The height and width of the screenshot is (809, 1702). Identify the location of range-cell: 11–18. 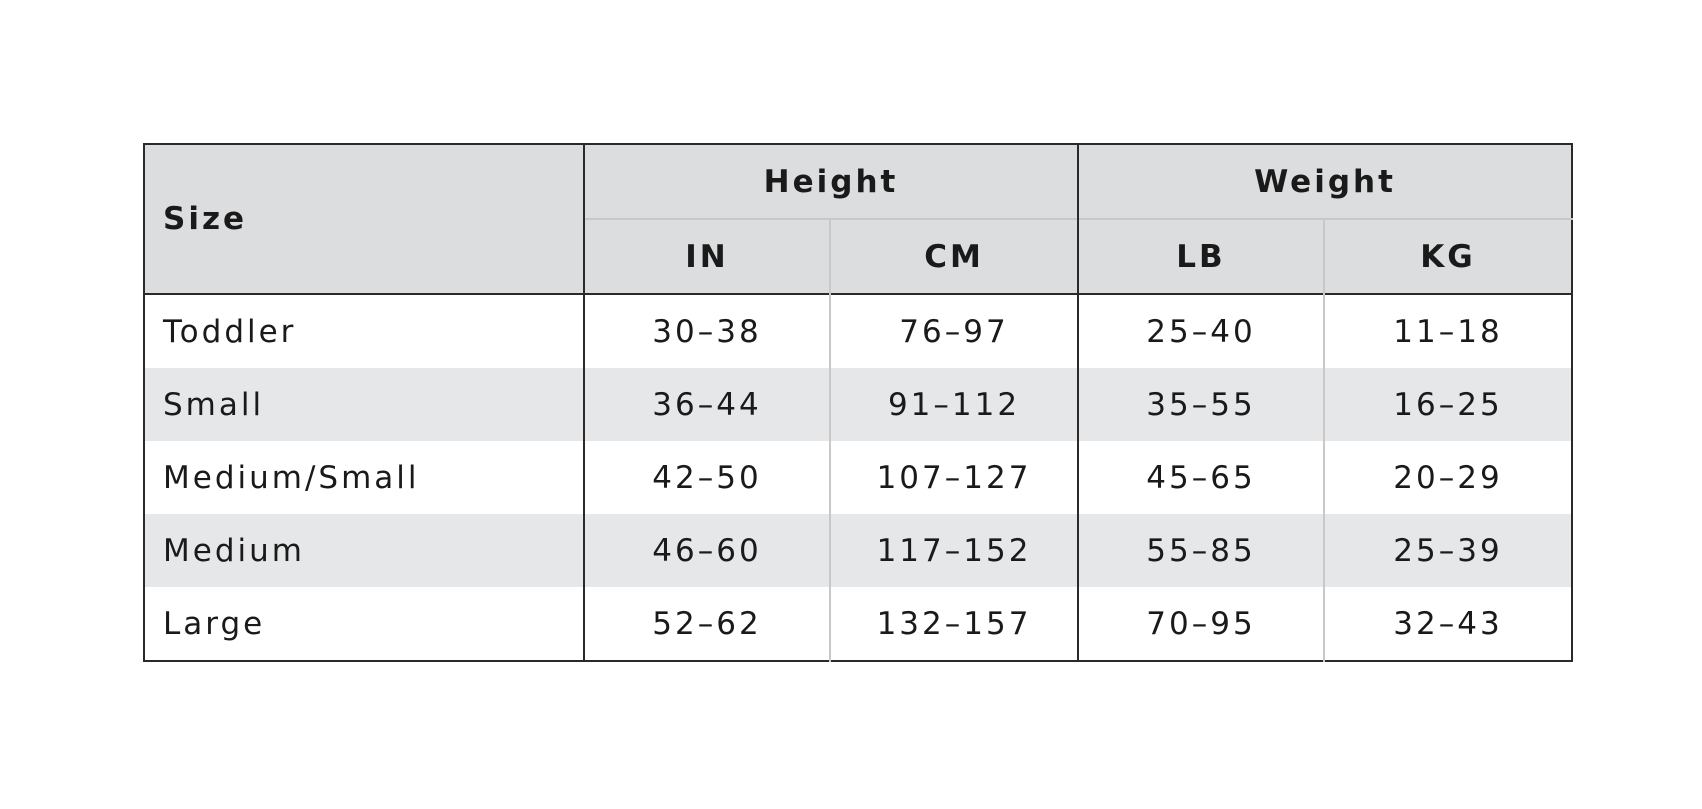
(1447, 330).